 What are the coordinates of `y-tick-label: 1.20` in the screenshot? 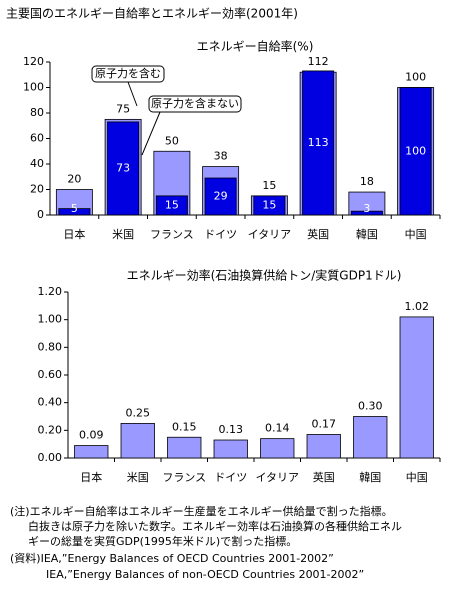 It's located at (50, 291).